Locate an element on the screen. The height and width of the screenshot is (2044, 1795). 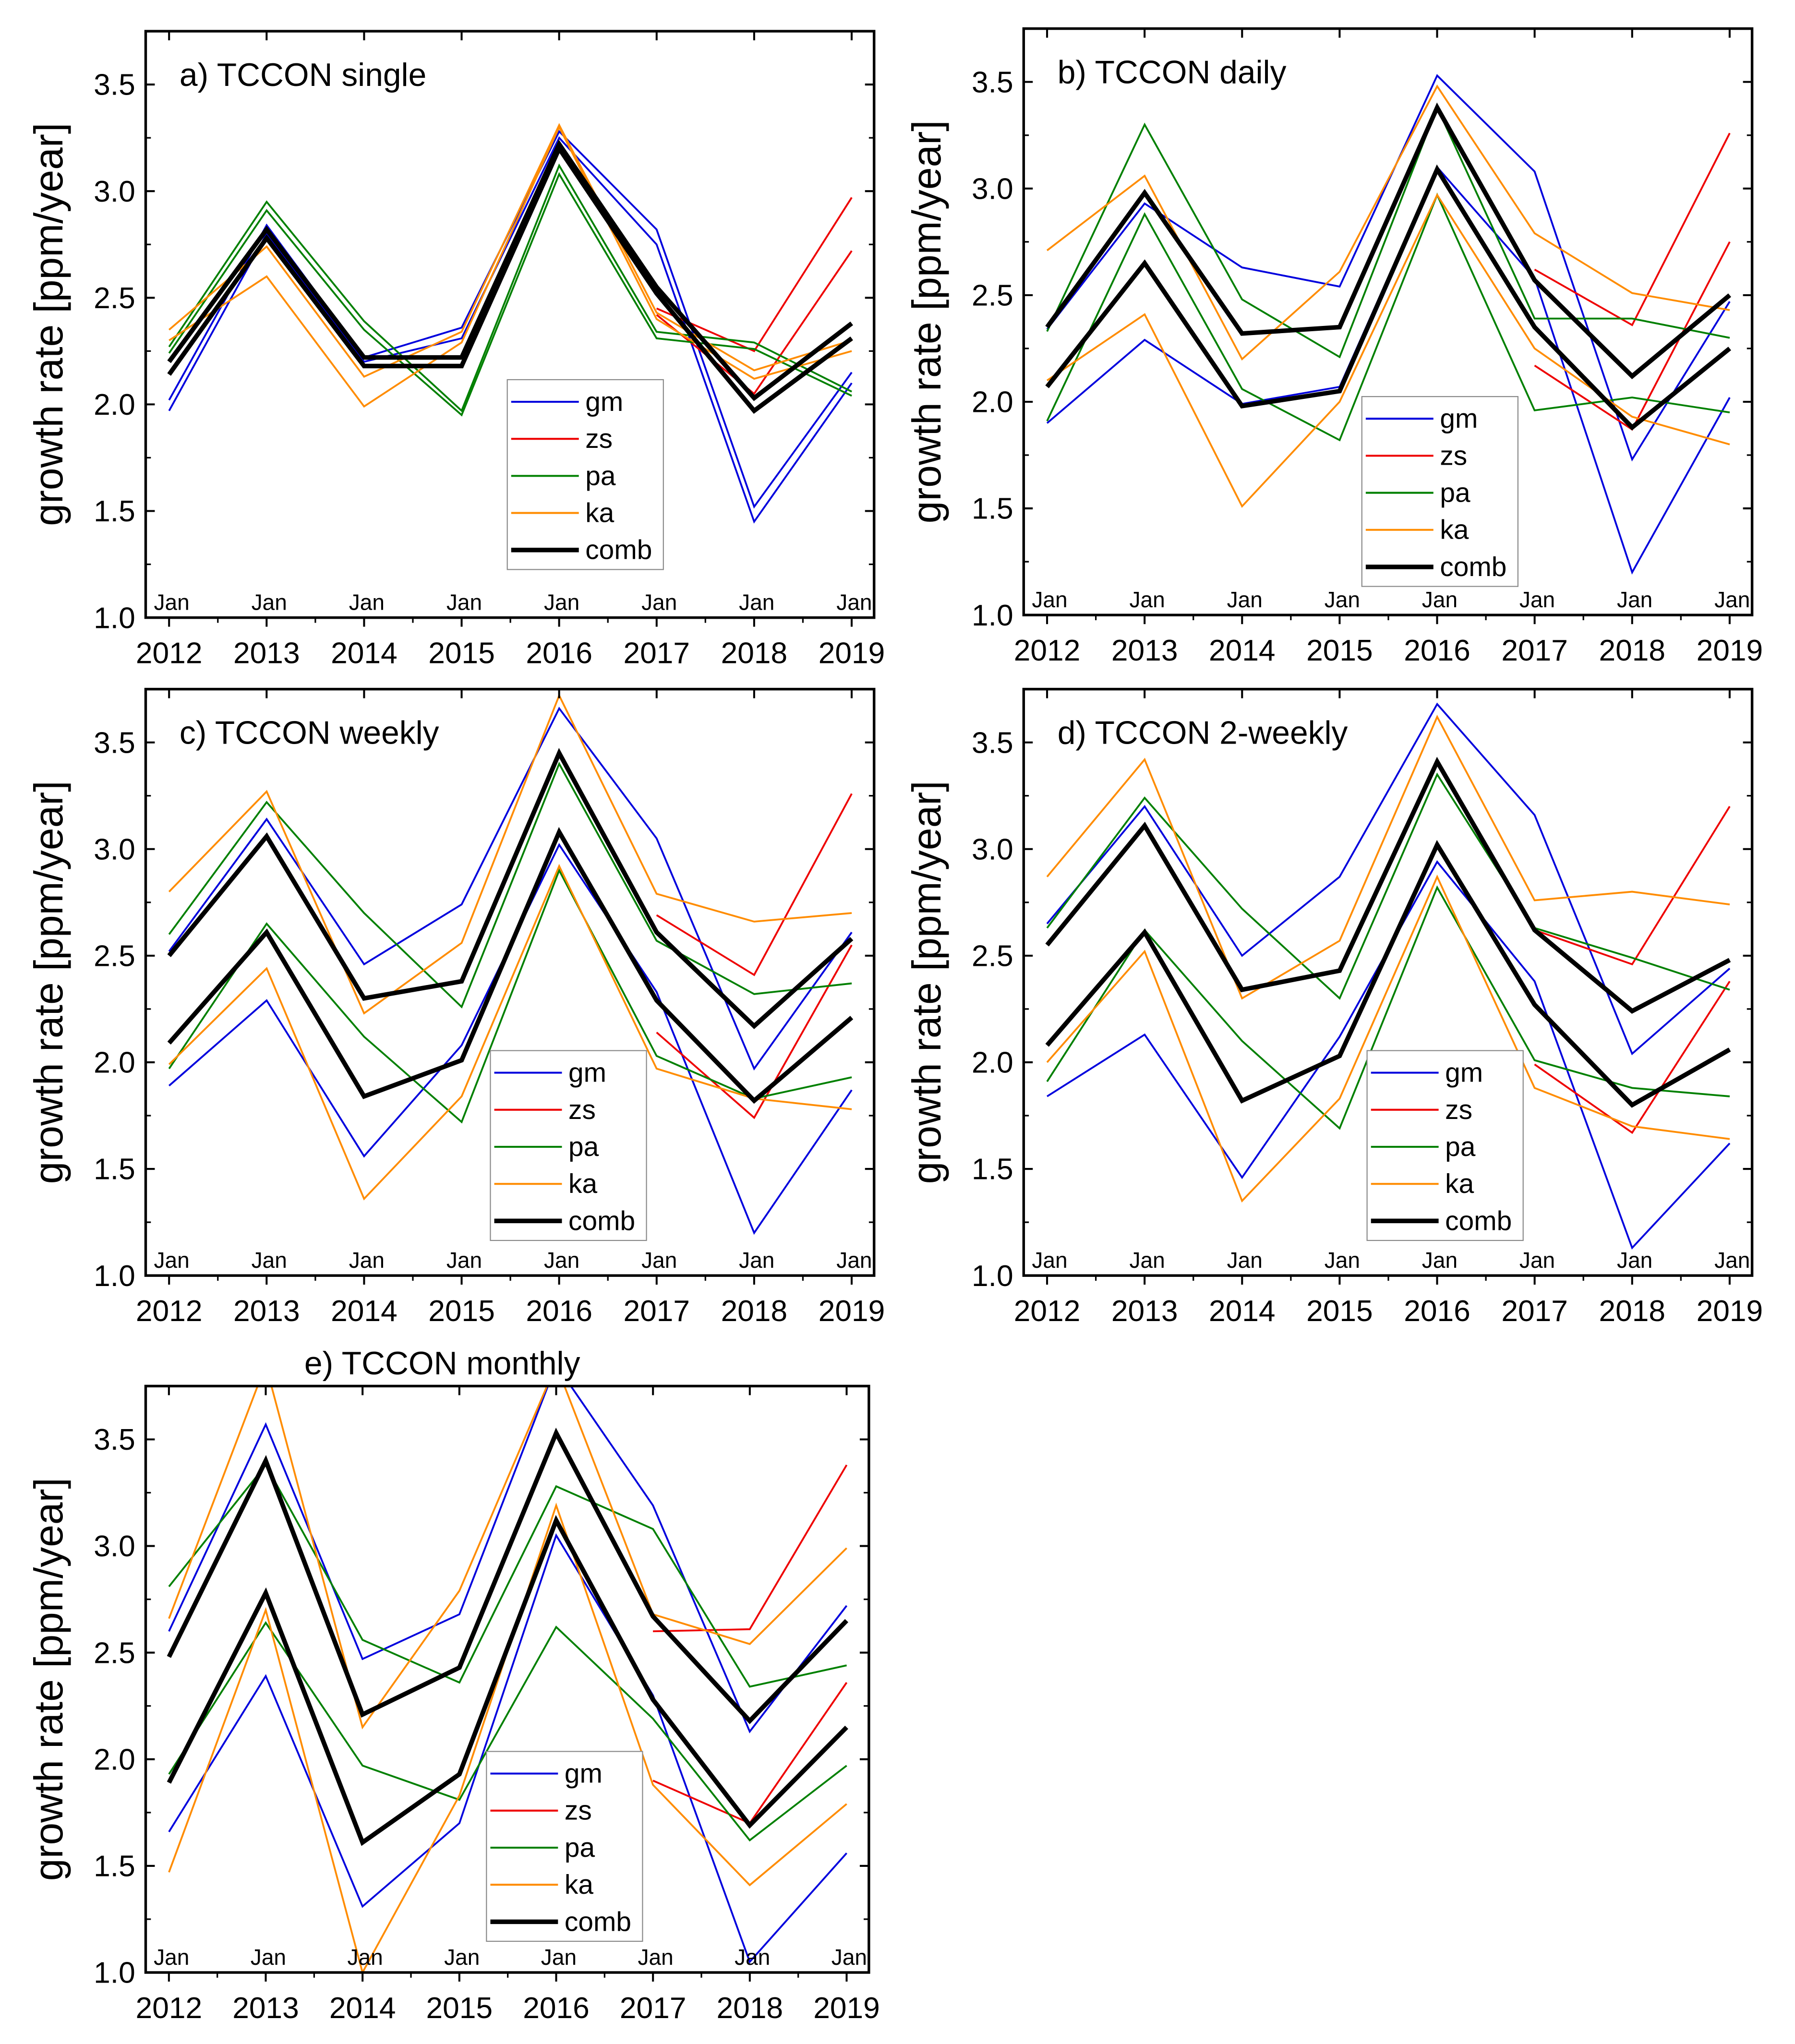
series-line-pa-upper is located at coordinates (510, 287).